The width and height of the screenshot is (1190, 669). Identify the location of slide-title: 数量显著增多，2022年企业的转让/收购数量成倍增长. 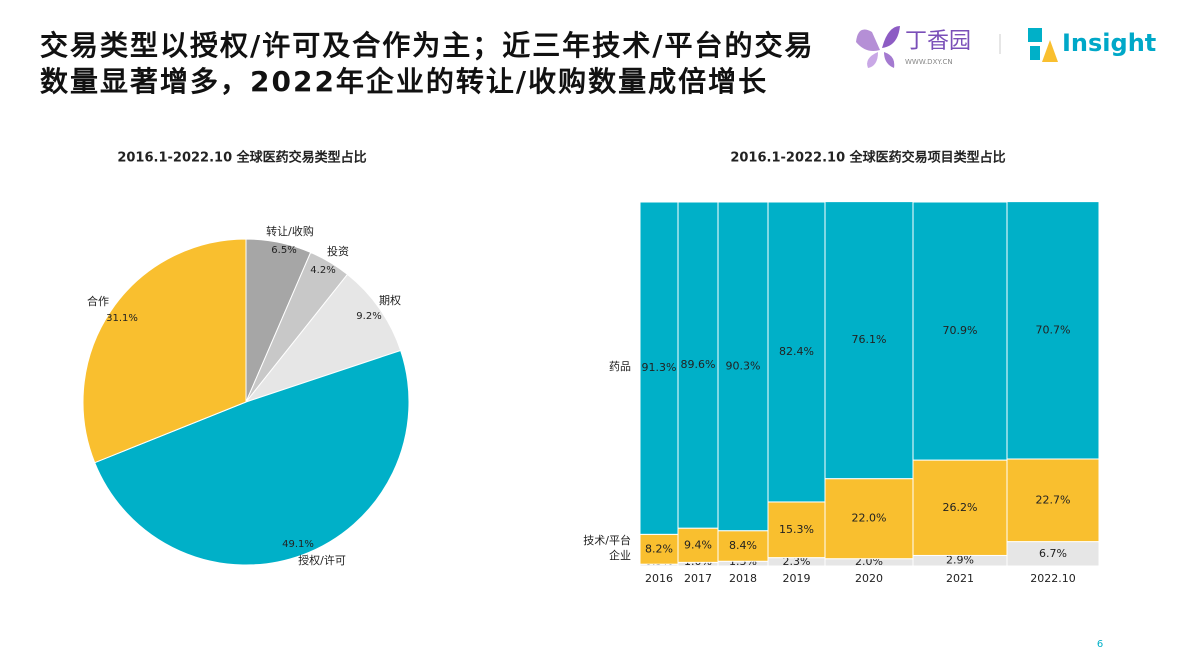
(404, 81).